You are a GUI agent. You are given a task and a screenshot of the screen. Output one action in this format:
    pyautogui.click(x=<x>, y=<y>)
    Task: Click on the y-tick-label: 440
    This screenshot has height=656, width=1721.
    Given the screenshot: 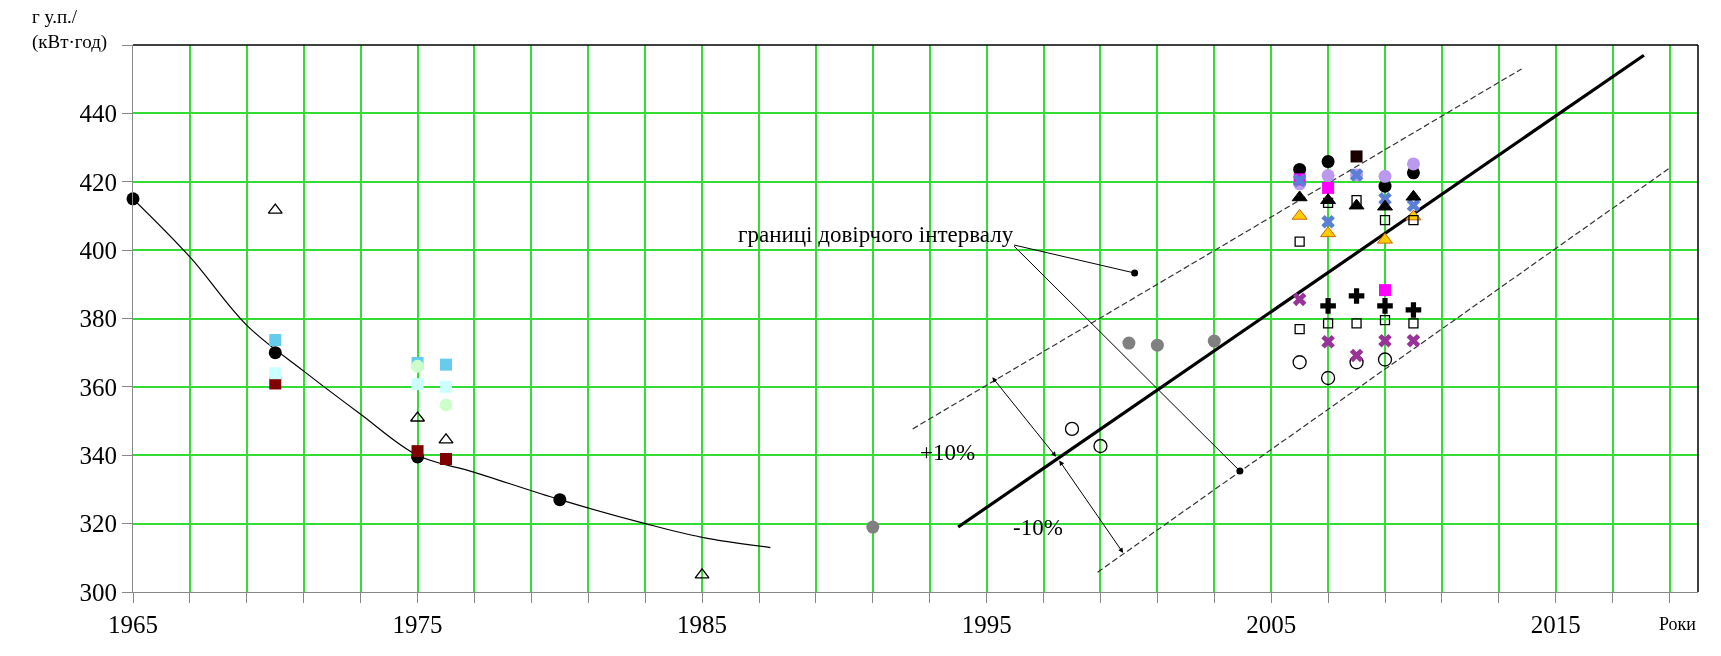 What is the action you would take?
    pyautogui.click(x=98, y=114)
    